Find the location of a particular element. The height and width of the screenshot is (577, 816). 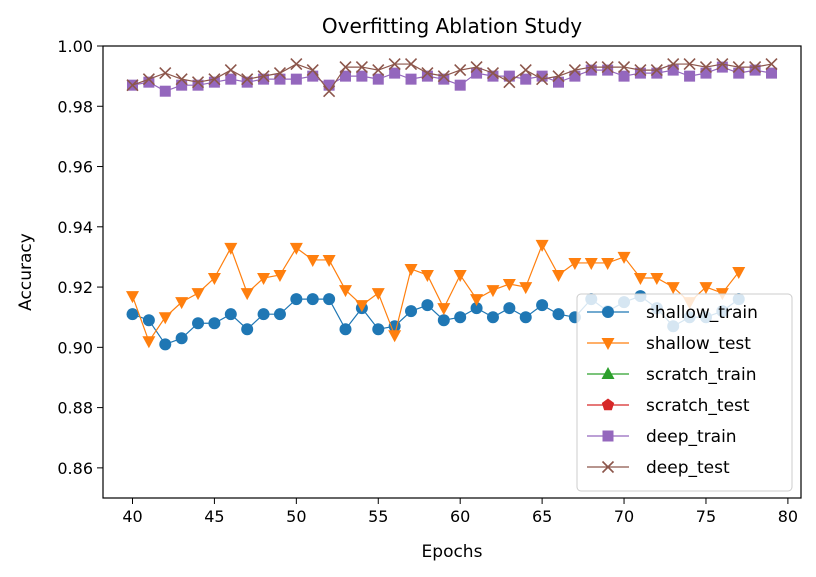

y-tick-label: 0.94 is located at coordinates (75, 227).